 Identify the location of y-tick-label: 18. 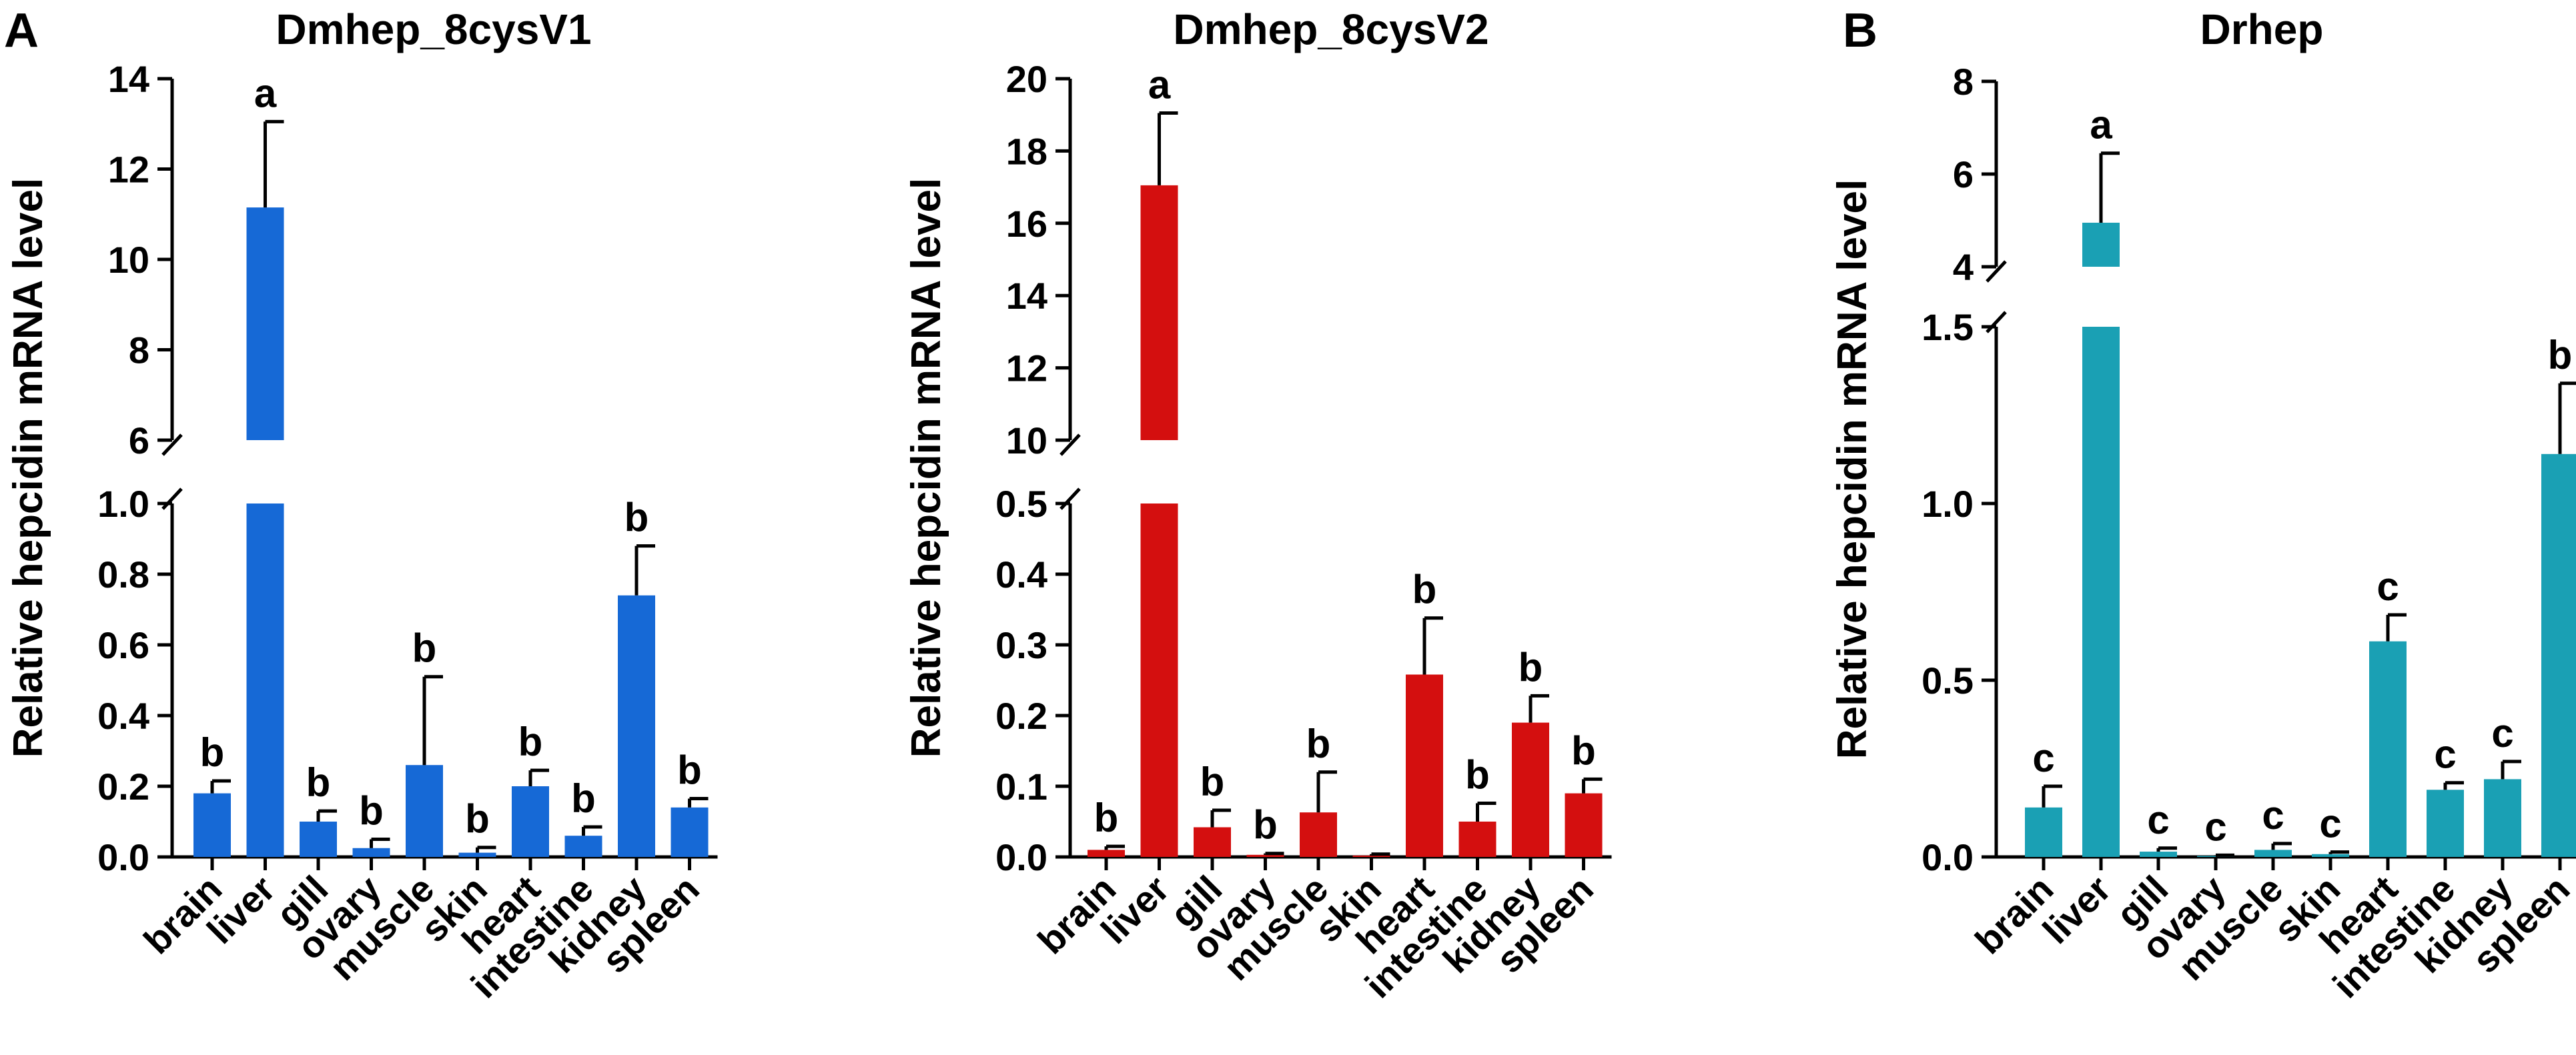
(1026, 151).